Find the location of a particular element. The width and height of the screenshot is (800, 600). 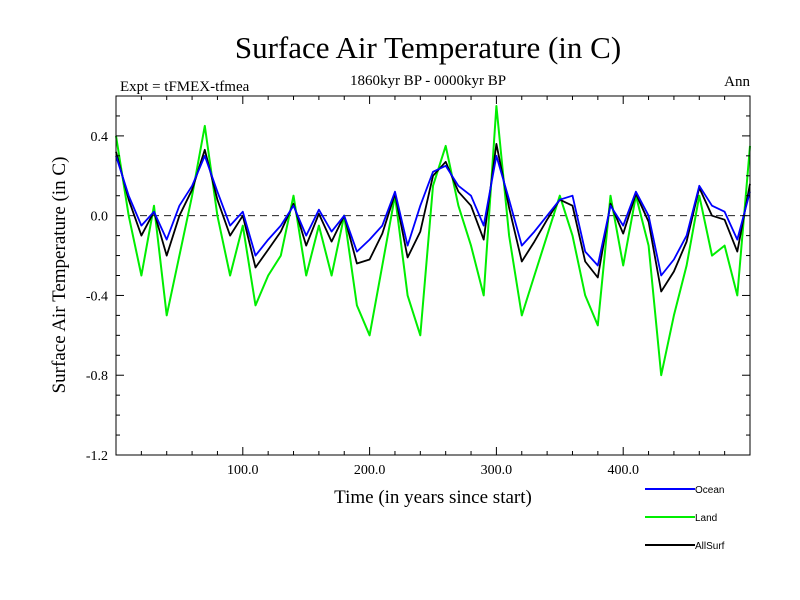

x-tick-label: 100.0 is located at coordinates (243, 470).